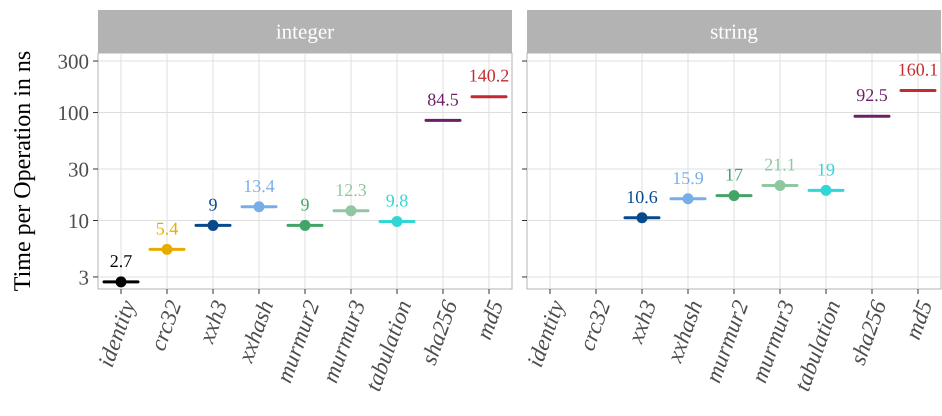  I want to click on annotation: 21.1, so click(780, 164).